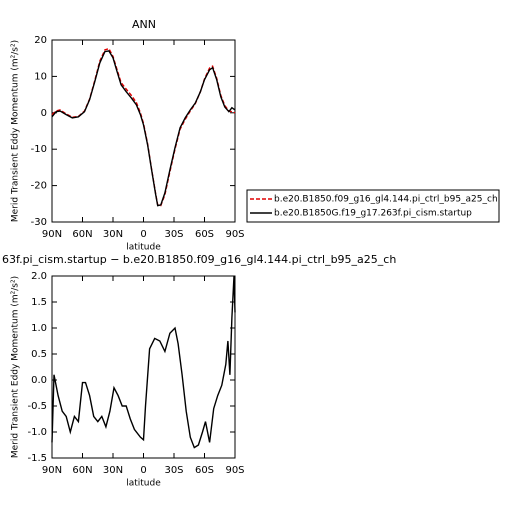 The width and height of the screenshot is (510, 509). I want to click on y-tick-label: 20, so click(40, 40).